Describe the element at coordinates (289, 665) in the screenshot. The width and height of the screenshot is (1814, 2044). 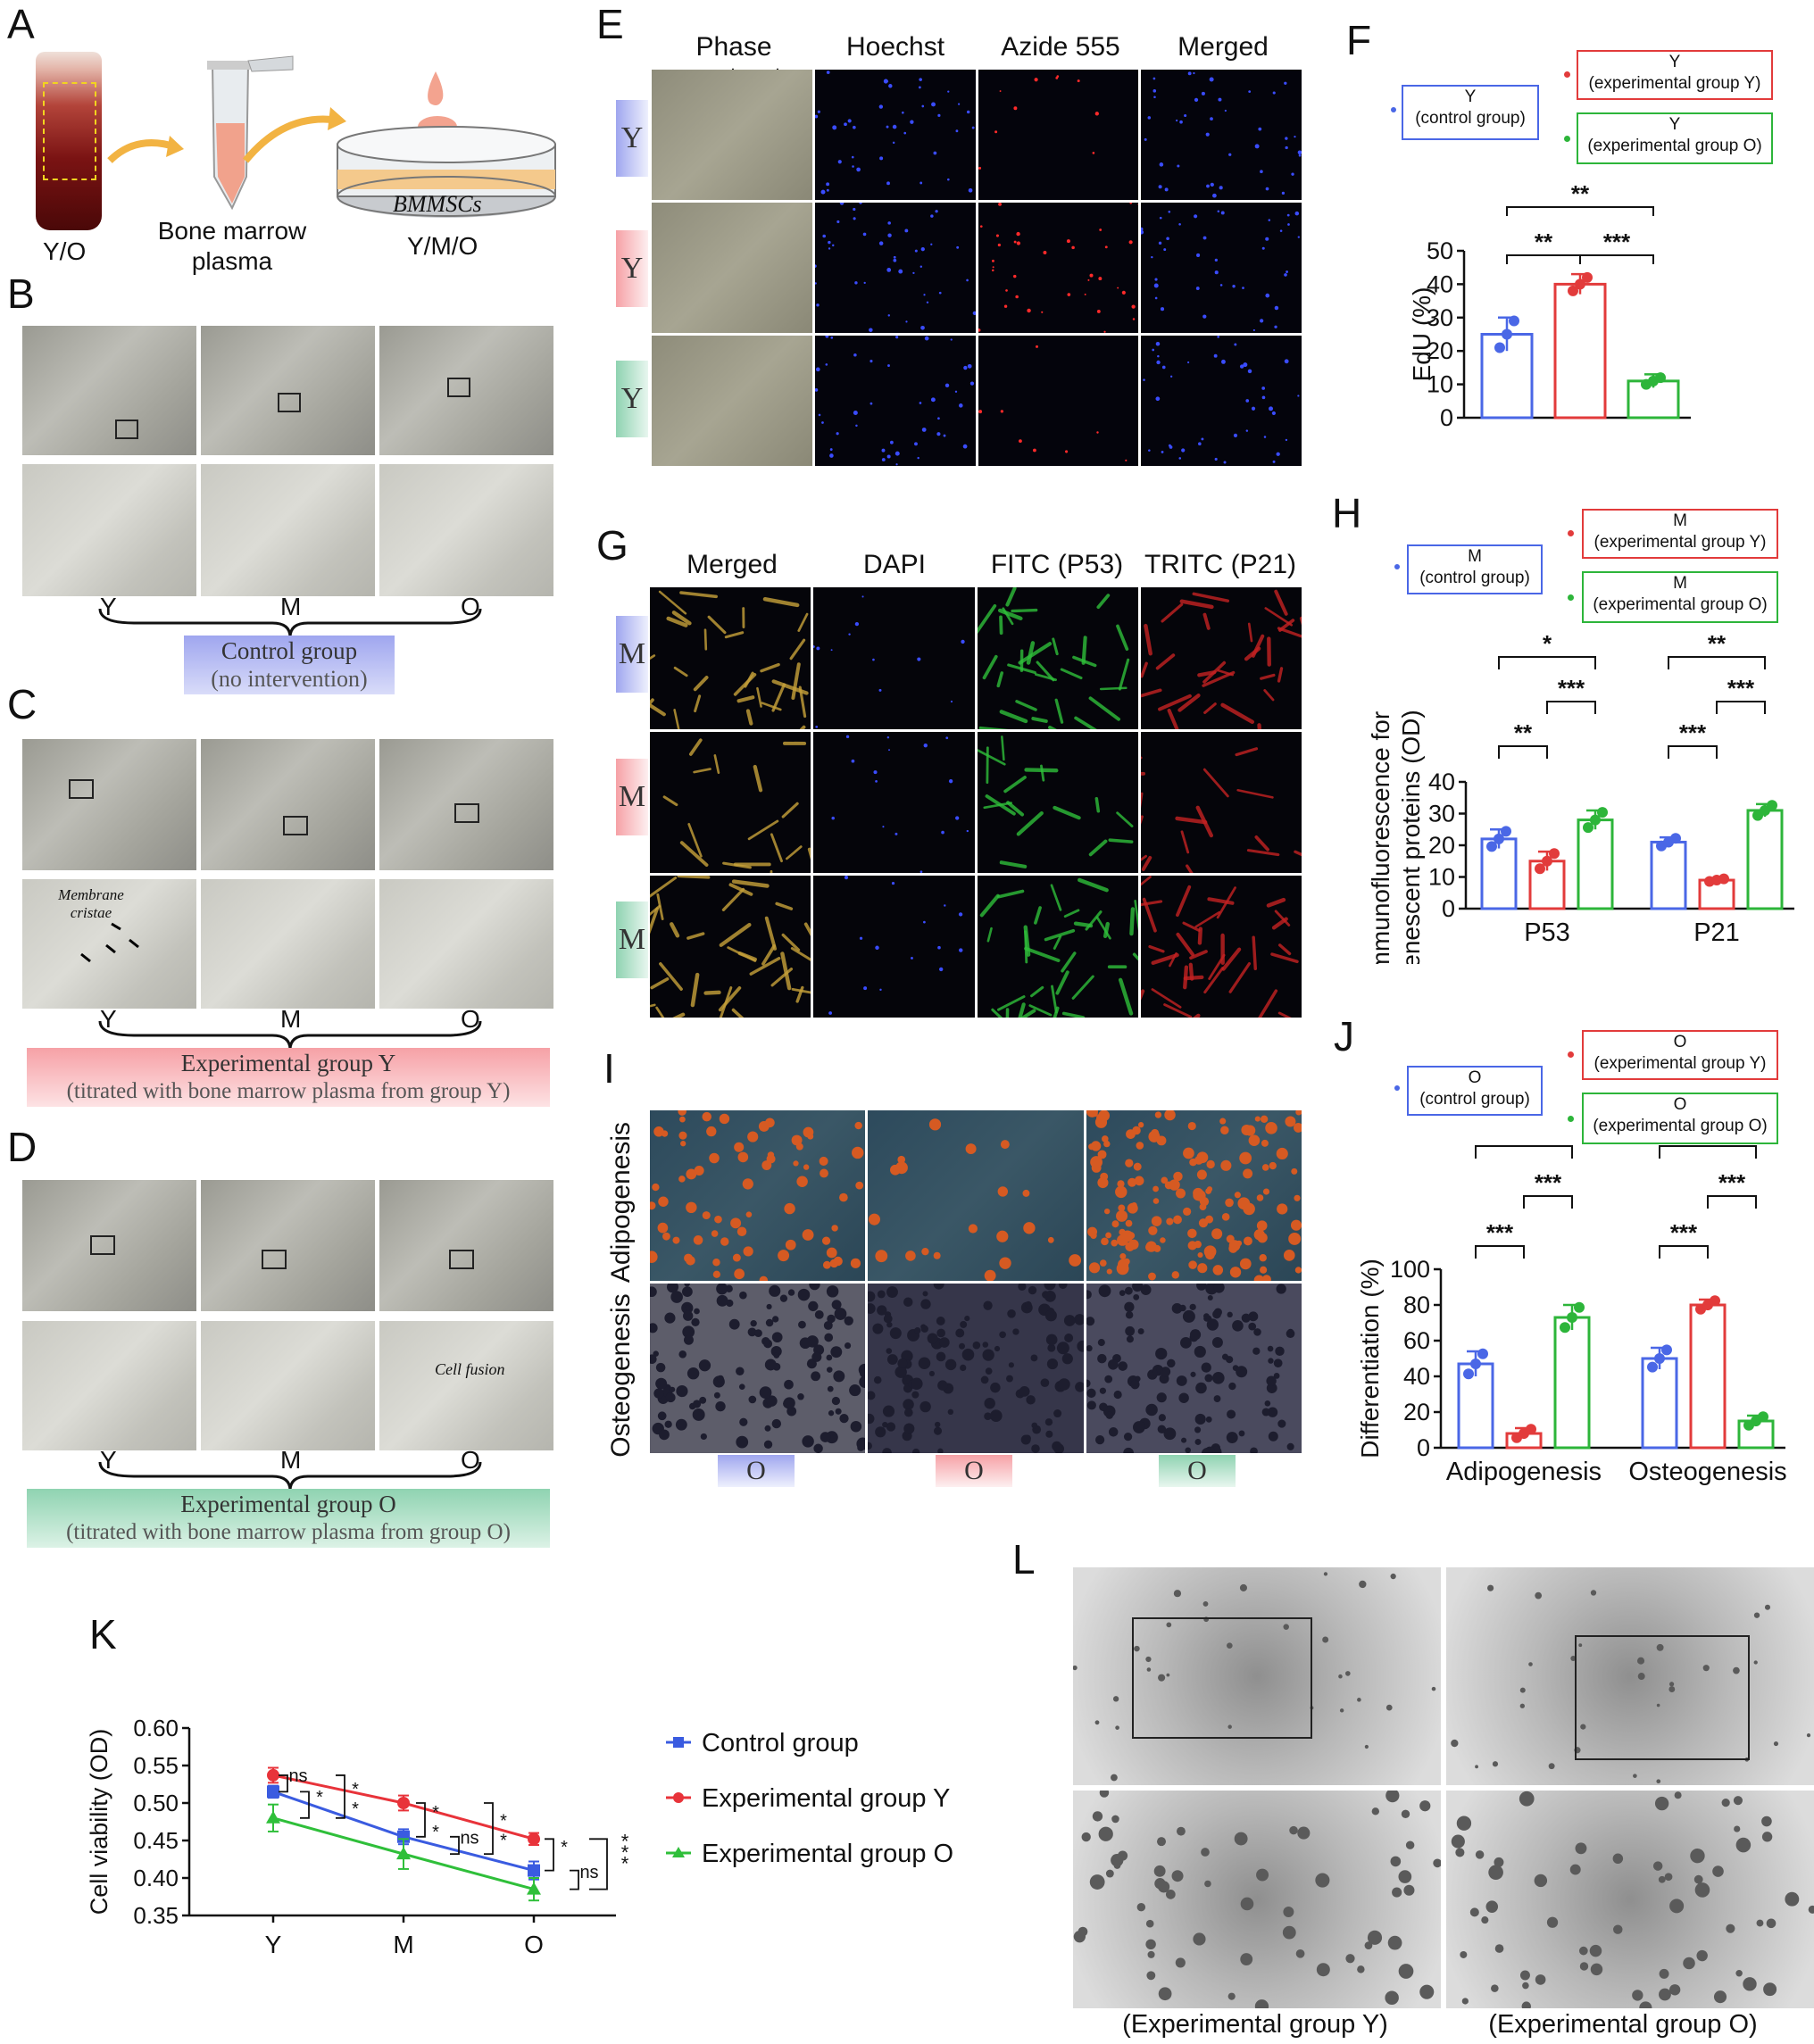
I see `caption-b: Control group (no intervention)` at that location.